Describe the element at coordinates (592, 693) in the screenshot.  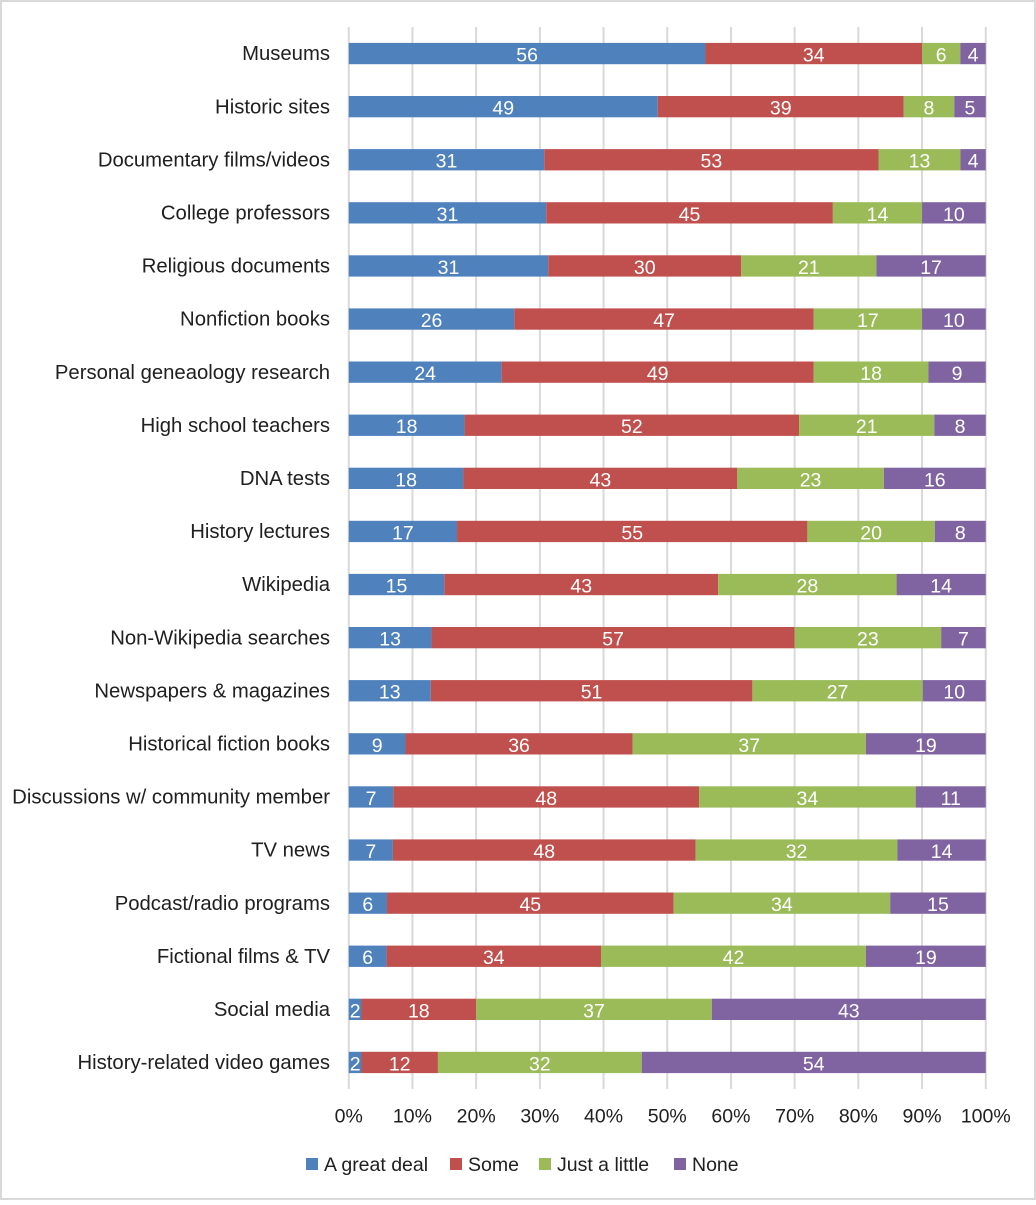
I see `svg-text: 51` at that location.